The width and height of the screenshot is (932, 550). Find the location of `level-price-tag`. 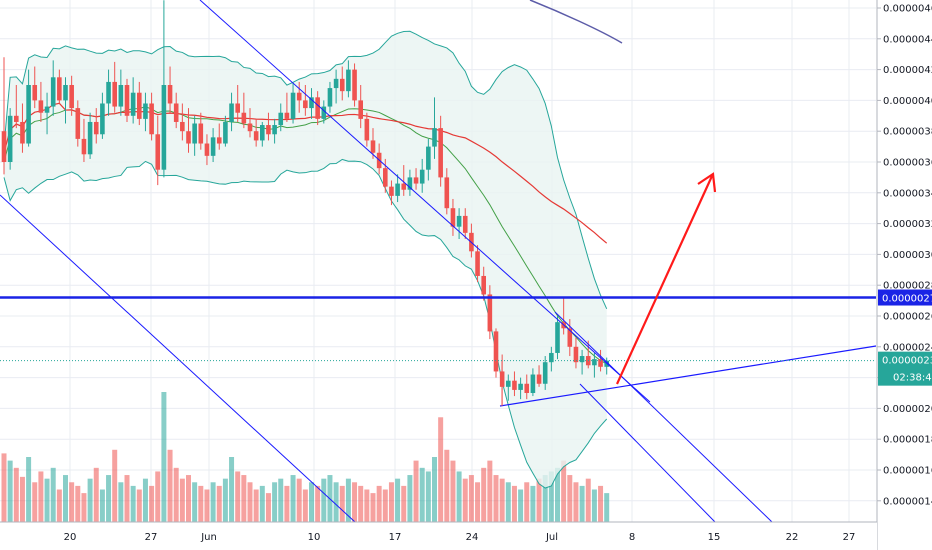

level-price-tag is located at coordinates (905, 297).